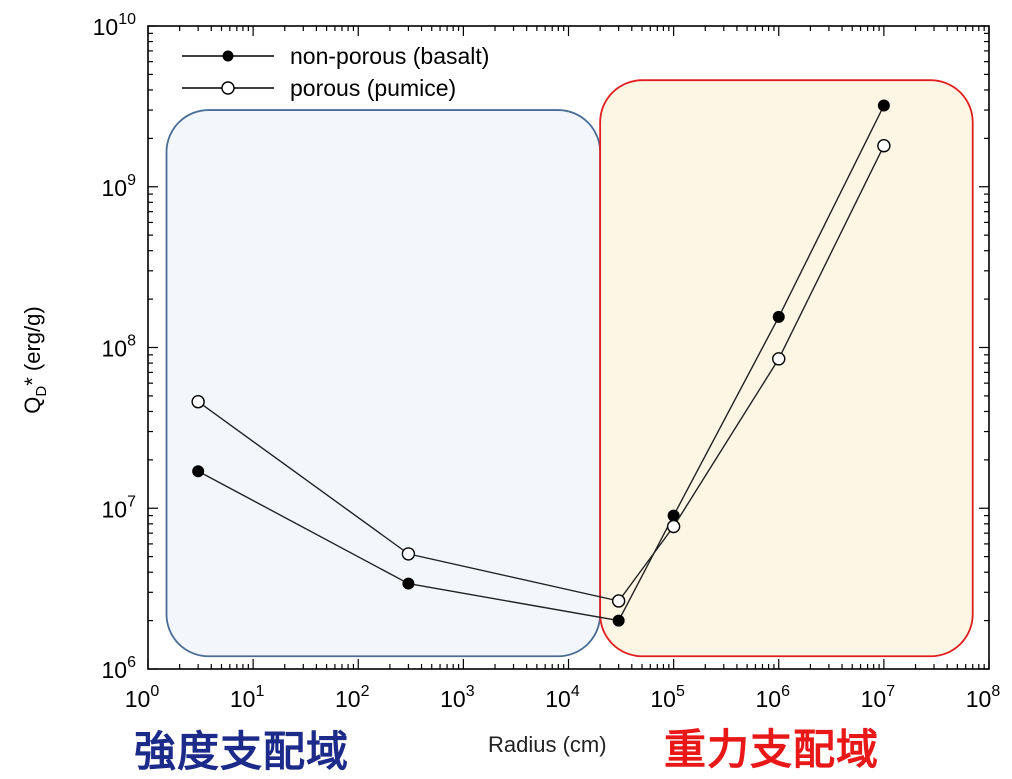 This screenshot has height=779, width=1012. Describe the element at coordinates (547, 744) in the screenshot. I see `x-axis-label: Radius (cm)` at that location.